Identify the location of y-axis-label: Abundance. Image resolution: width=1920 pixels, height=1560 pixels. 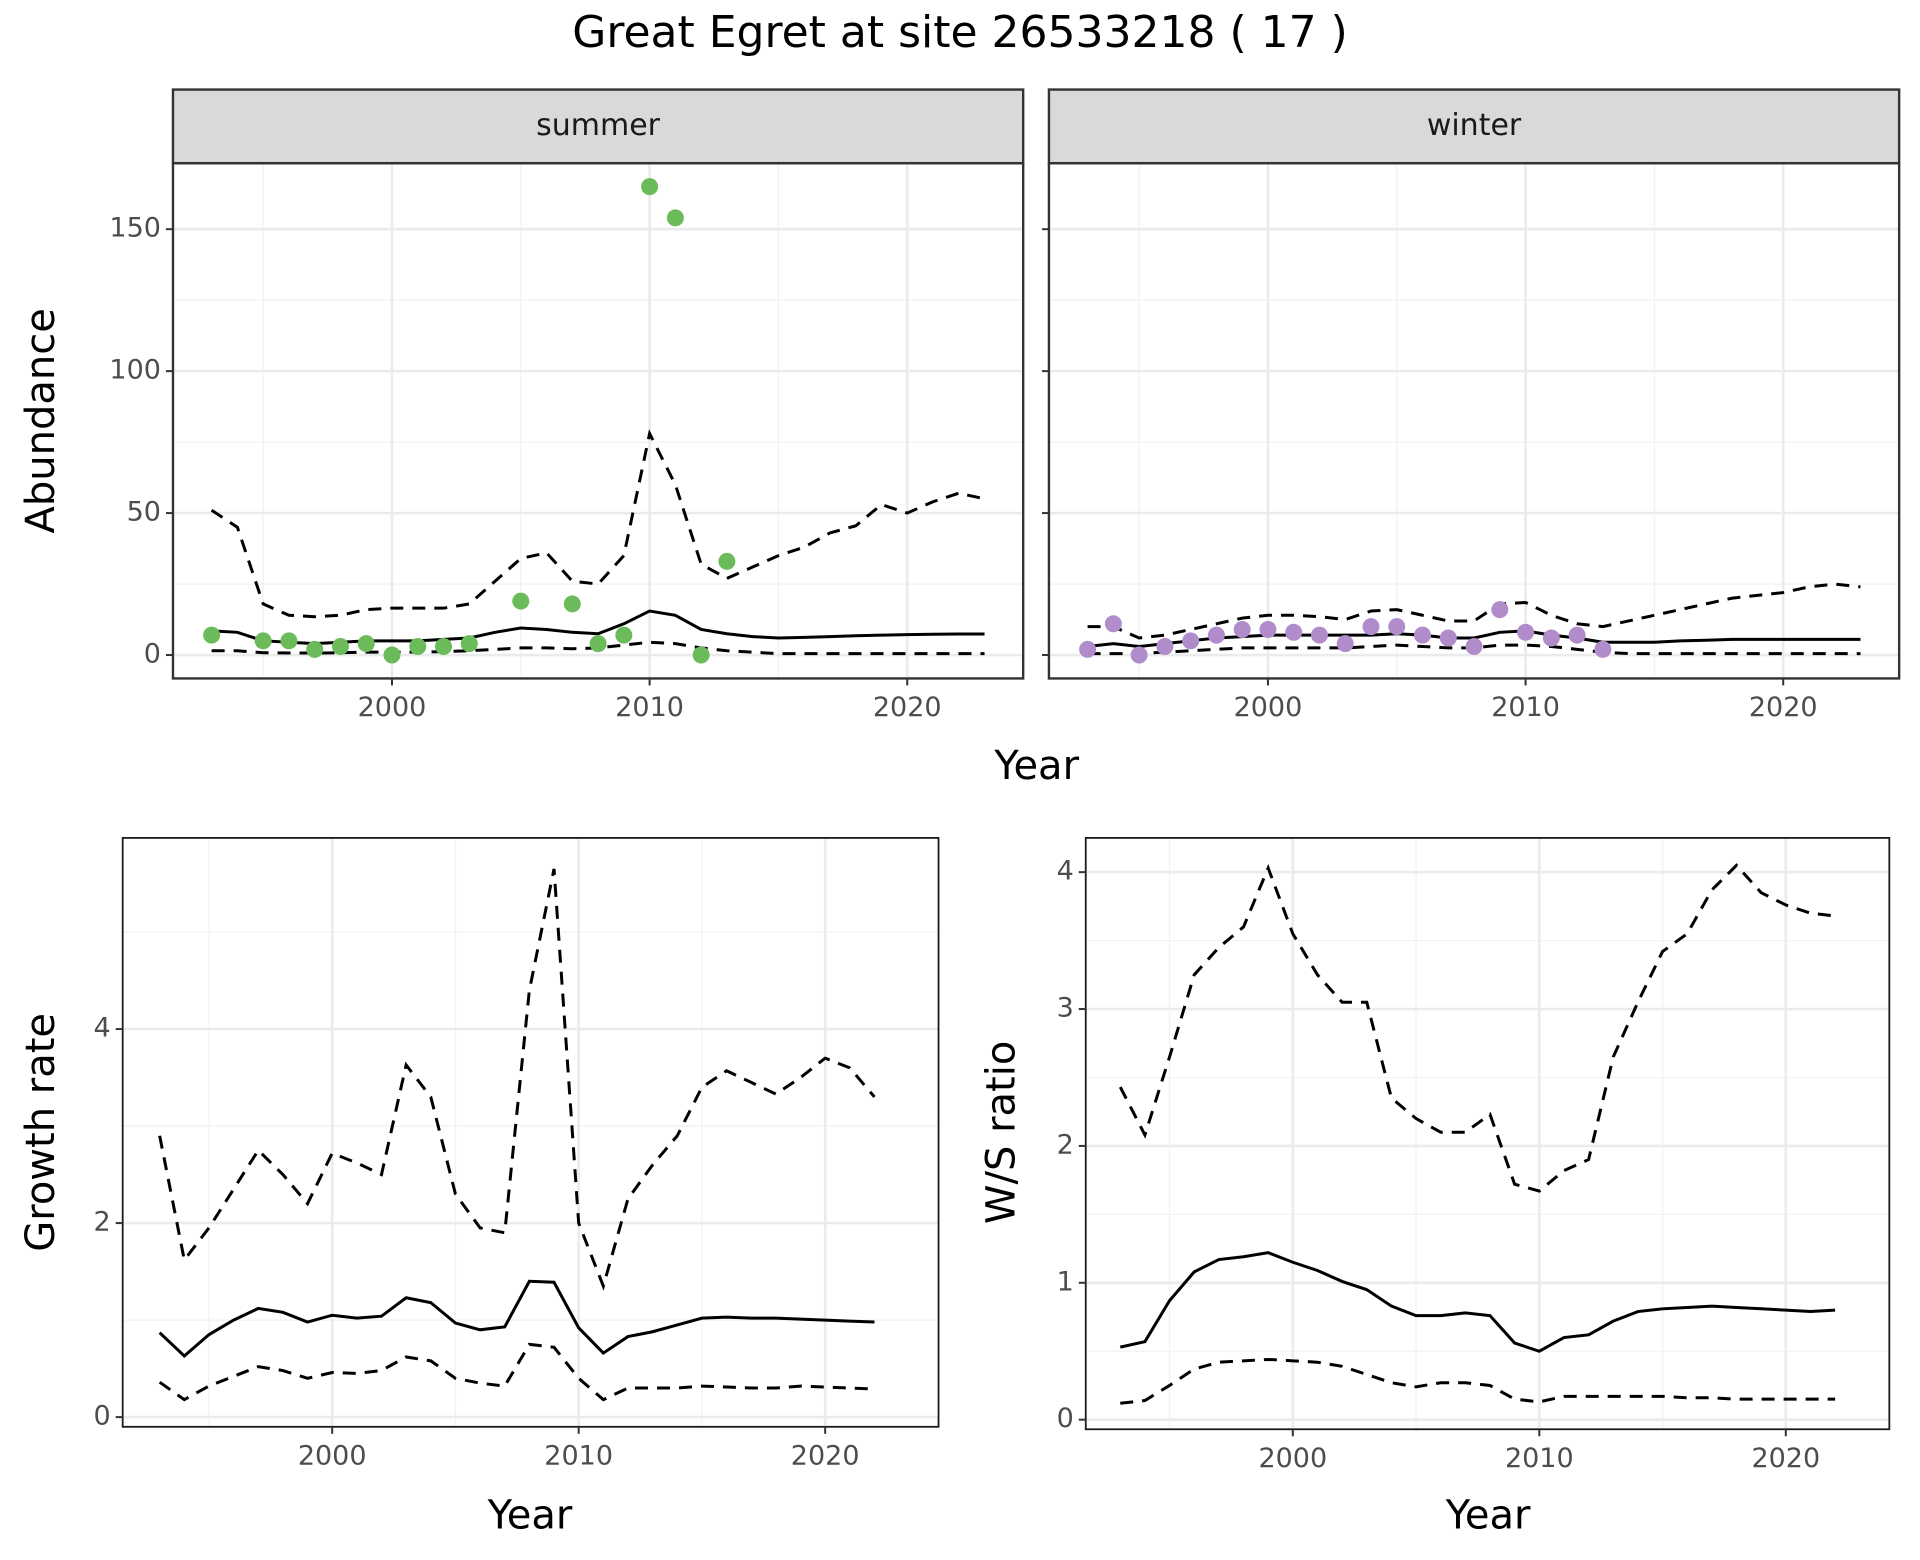
(41, 420).